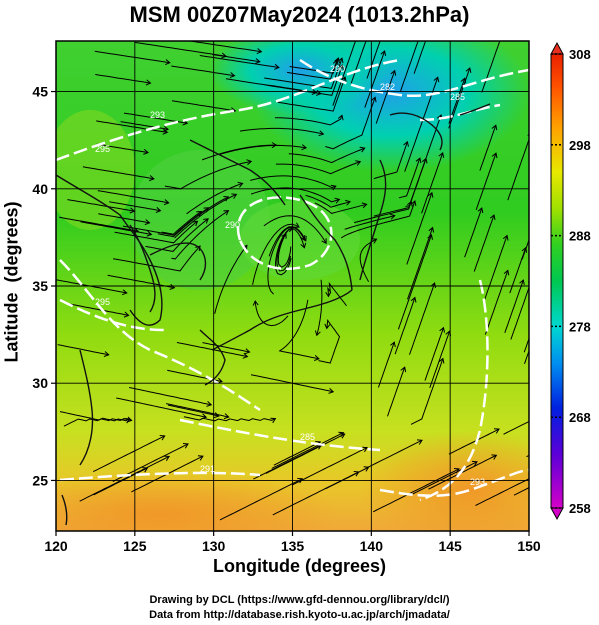 The height and width of the screenshot is (625, 599). Describe the element at coordinates (580, 326) in the screenshot. I see `colorbar-tick-label: 278` at that location.